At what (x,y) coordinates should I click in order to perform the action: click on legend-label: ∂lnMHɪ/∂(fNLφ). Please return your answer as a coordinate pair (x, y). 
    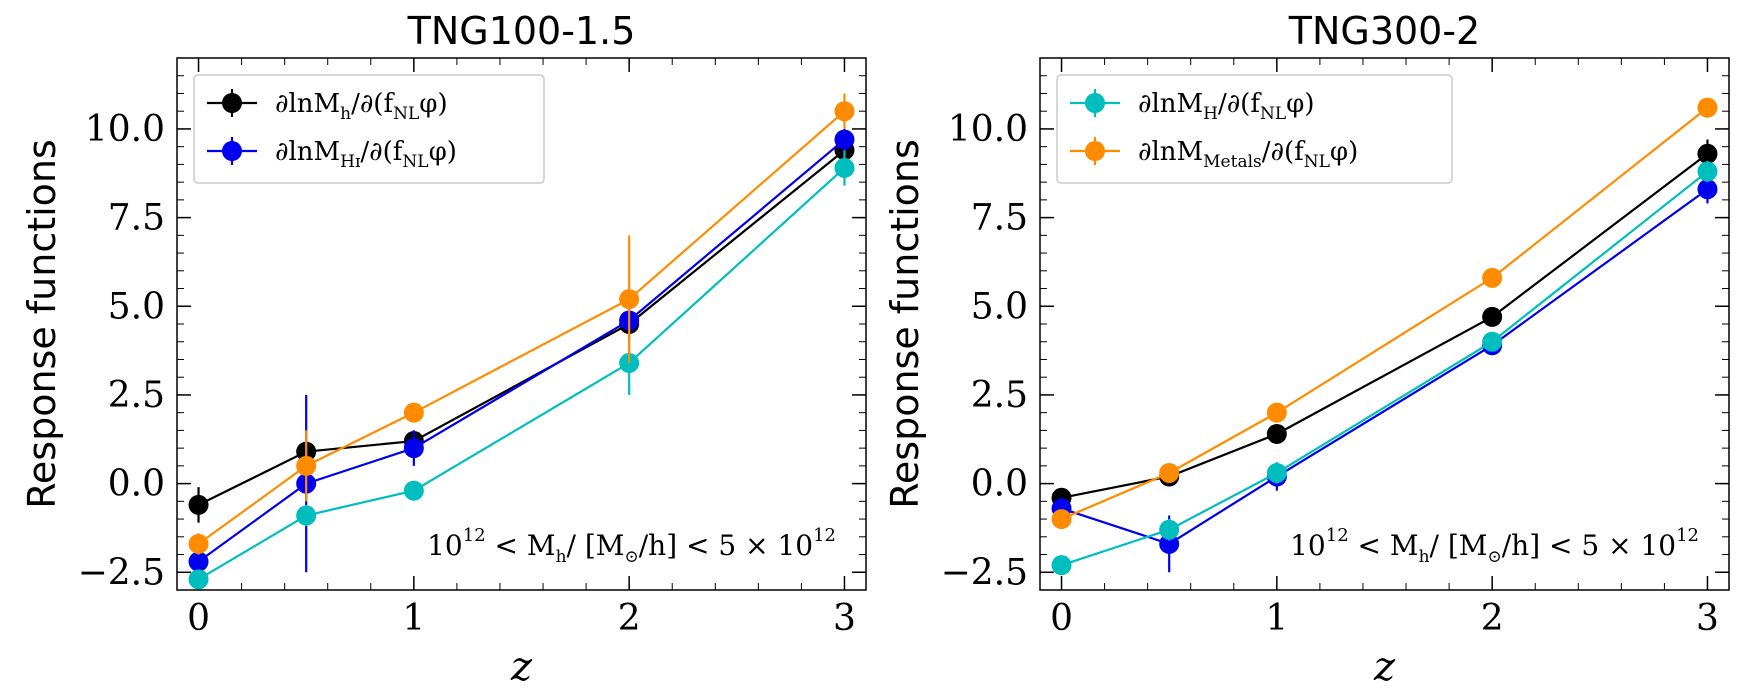
    Looking at the image, I should click on (366, 154).